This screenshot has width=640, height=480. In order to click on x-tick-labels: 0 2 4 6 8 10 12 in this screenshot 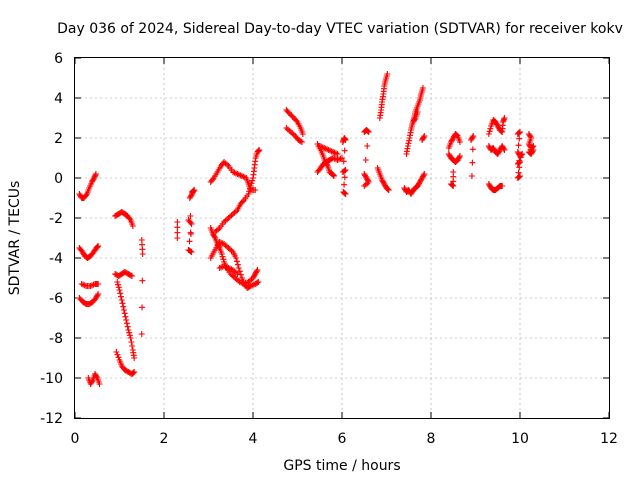, I will do `click(344, 439)`.